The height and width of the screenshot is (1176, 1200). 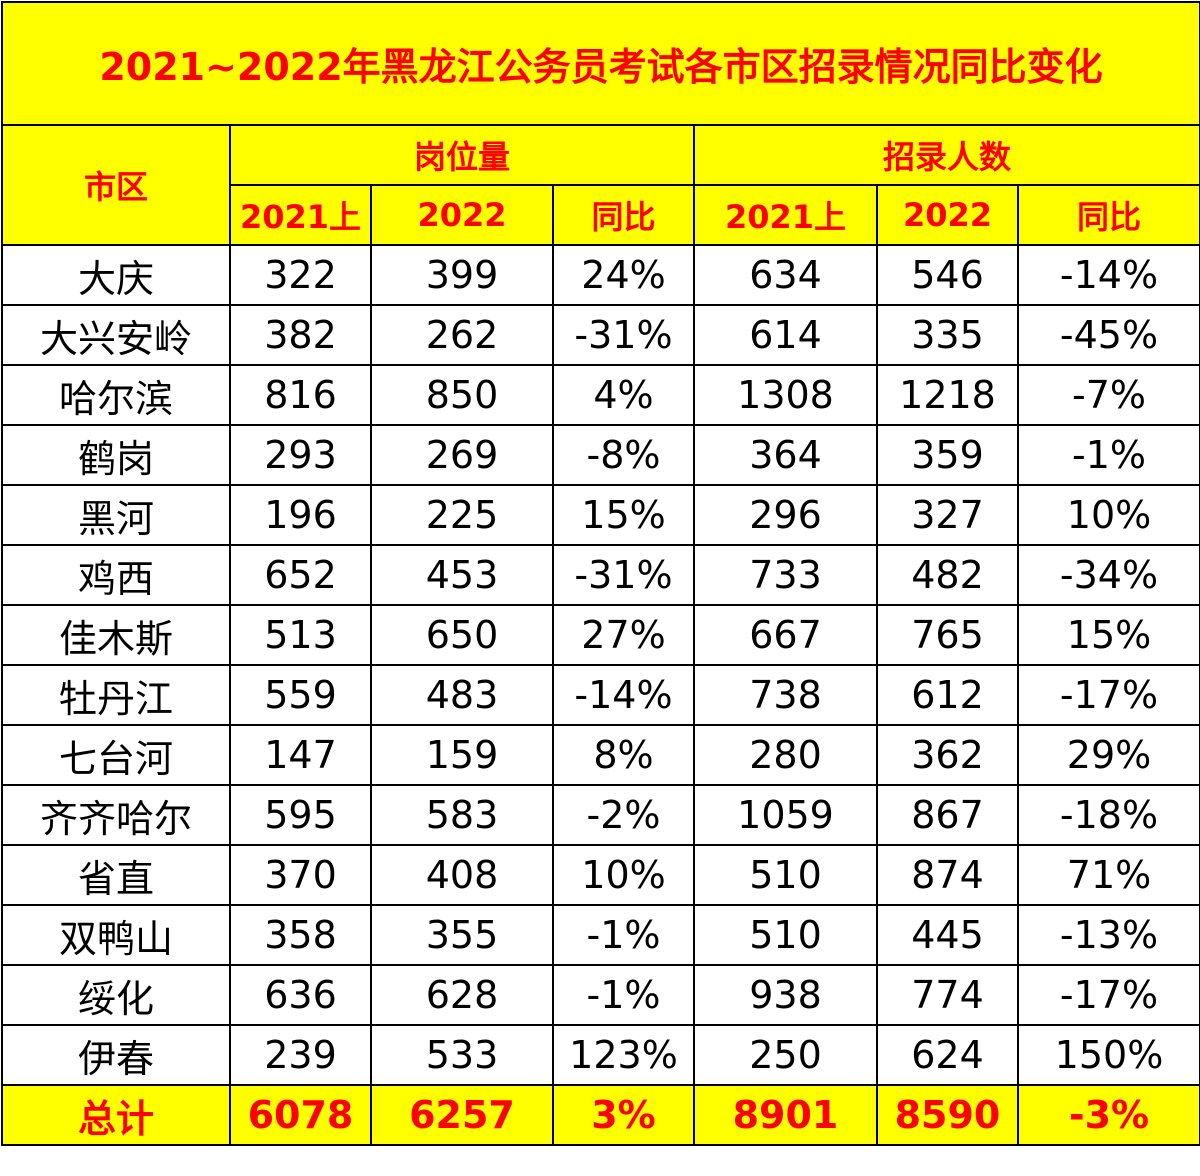 I want to click on hires-2021-cell: 634, so click(x=785, y=275).